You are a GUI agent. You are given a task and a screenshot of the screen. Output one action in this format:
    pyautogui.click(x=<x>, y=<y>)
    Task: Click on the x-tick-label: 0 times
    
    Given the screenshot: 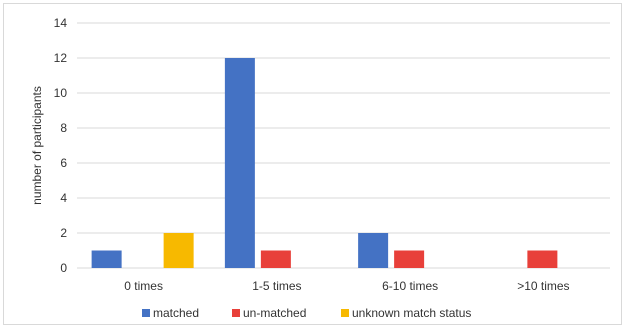 What is the action you would take?
    pyautogui.click(x=143, y=286)
    